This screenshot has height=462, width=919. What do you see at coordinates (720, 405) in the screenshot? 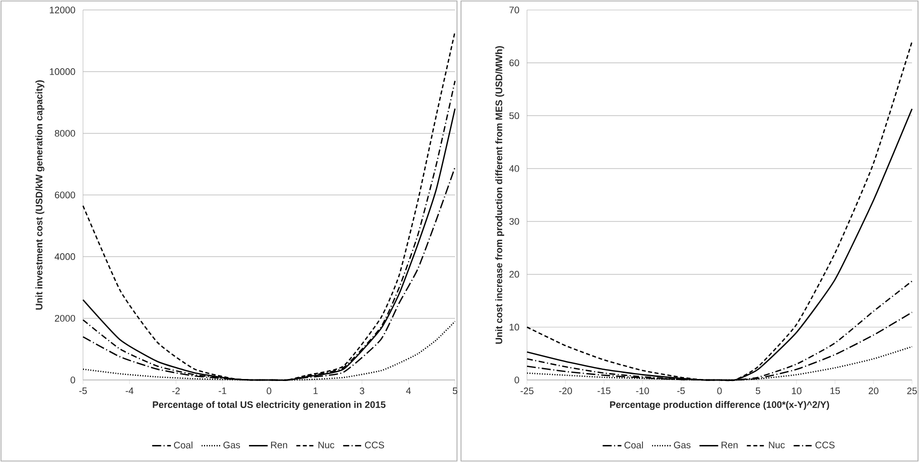
I see `x-axis-title: Percentage production difference (100*(x-Y)^2/Y)` at bounding box center [720, 405].